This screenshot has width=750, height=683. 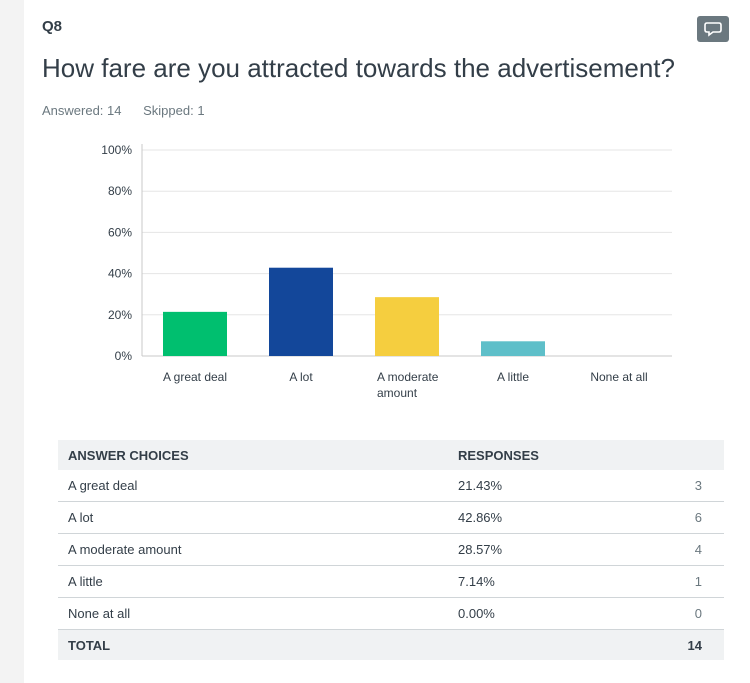 What do you see at coordinates (528, 581) in the screenshot?
I see `percent-cell: 7.14%` at bounding box center [528, 581].